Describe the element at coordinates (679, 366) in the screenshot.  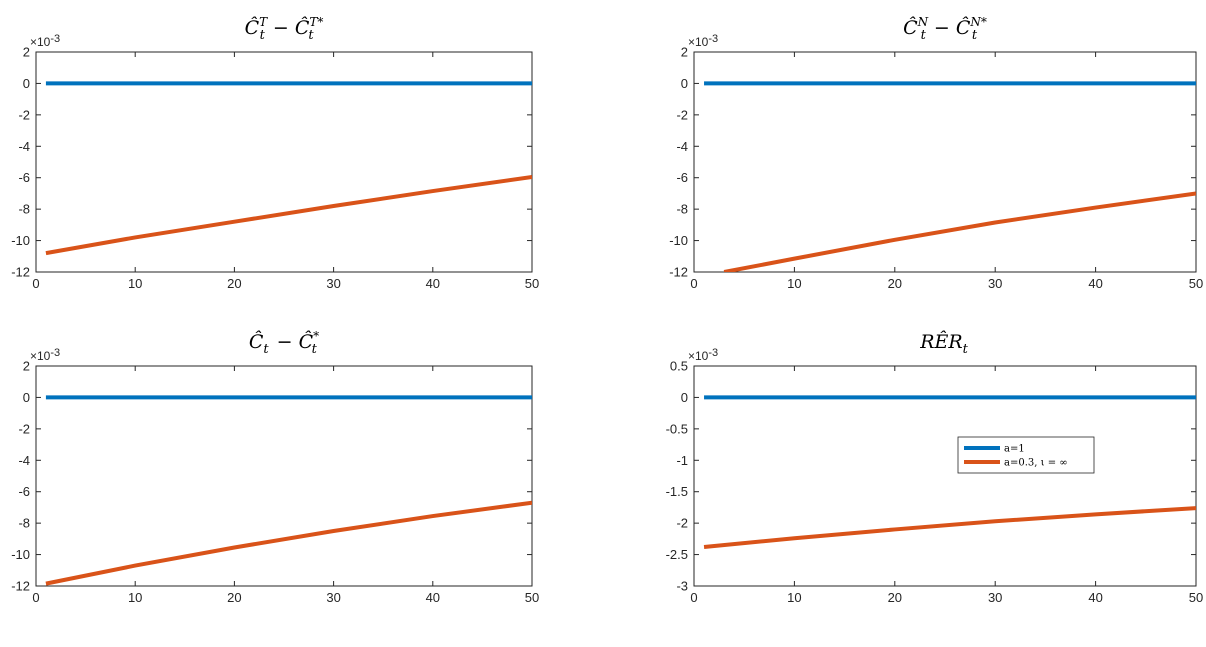
I see `y-tick-label: 0.5` at that location.